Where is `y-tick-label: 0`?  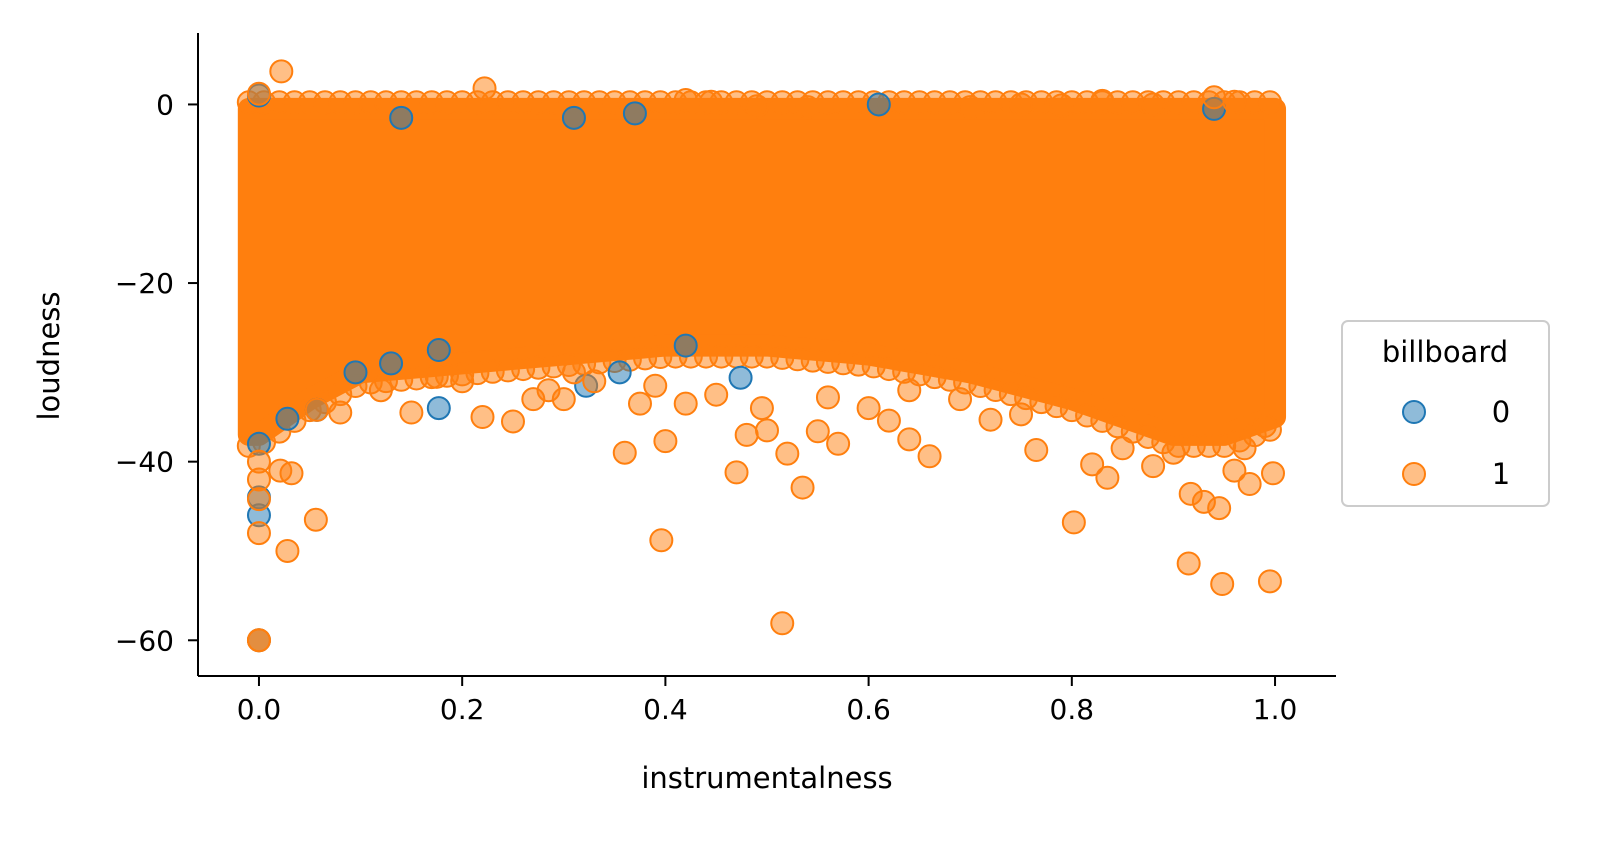
y-tick-label: 0 is located at coordinates (165, 104).